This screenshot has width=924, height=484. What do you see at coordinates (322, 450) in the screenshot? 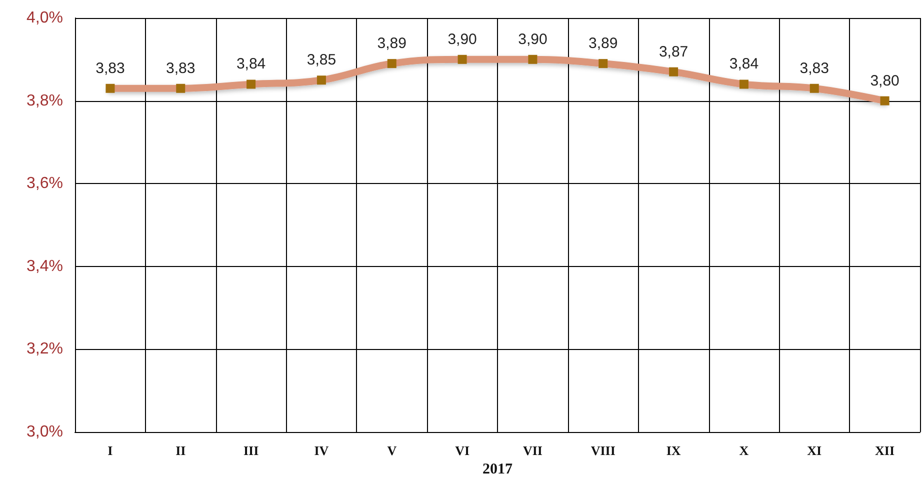
I see `x-tick-label: IV` at bounding box center [322, 450].